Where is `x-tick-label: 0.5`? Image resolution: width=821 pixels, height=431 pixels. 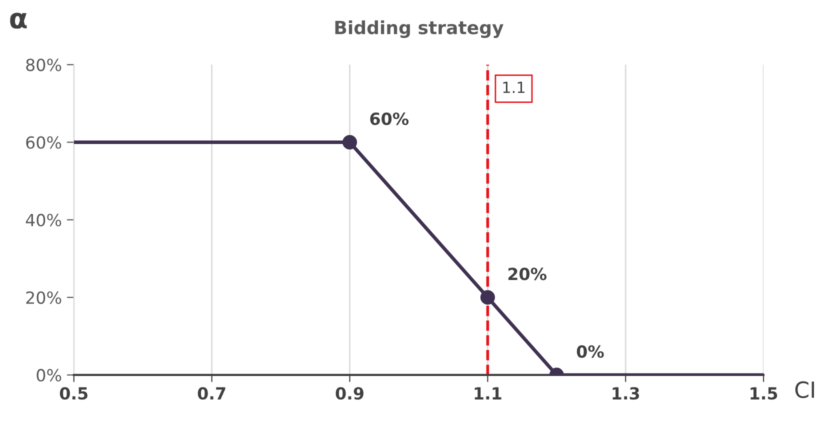
x-tick-label: 0.5 is located at coordinates (74, 393).